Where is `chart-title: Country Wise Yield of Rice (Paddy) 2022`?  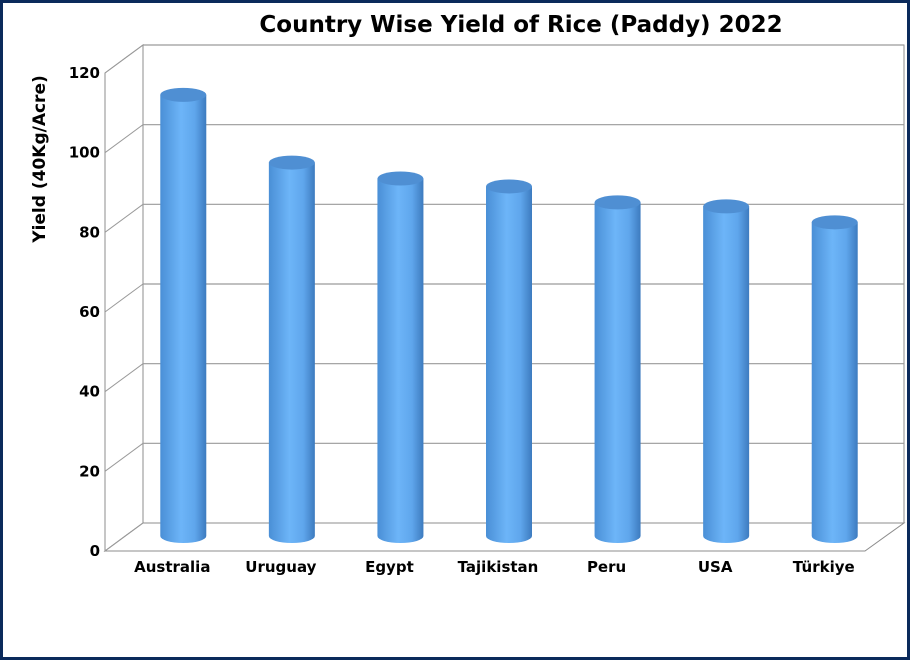
chart-title: Country Wise Yield of Rice (Paddy) 2022 is located at coordinates (520, 25).